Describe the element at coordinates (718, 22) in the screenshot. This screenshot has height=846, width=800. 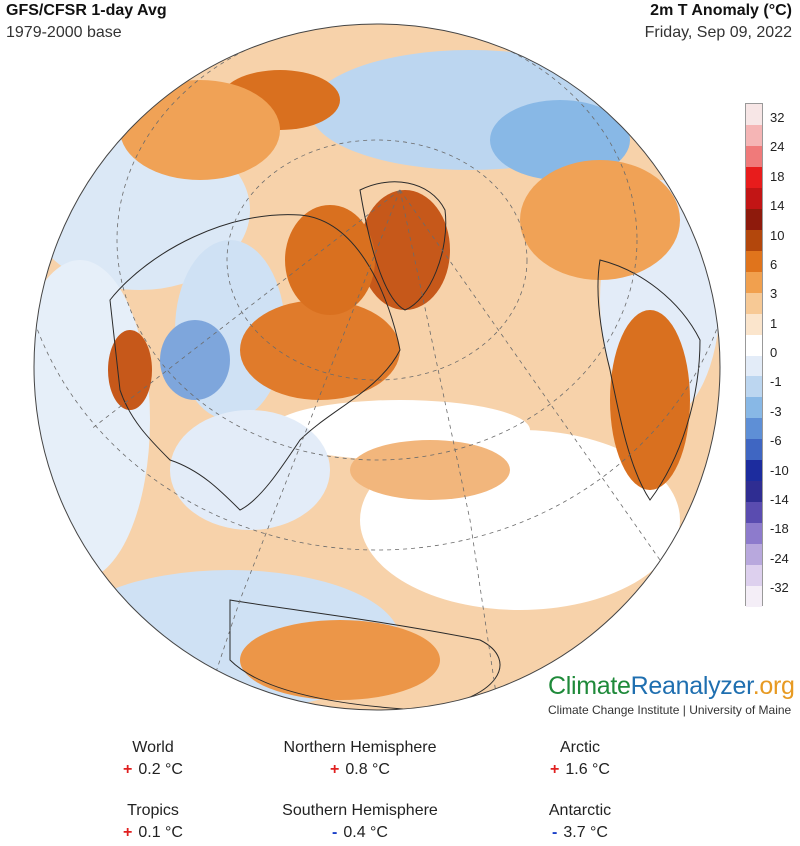
I see `map-header-right: 2m T Anomaly (°C) Friday, Sep 09, 2022` at that location.